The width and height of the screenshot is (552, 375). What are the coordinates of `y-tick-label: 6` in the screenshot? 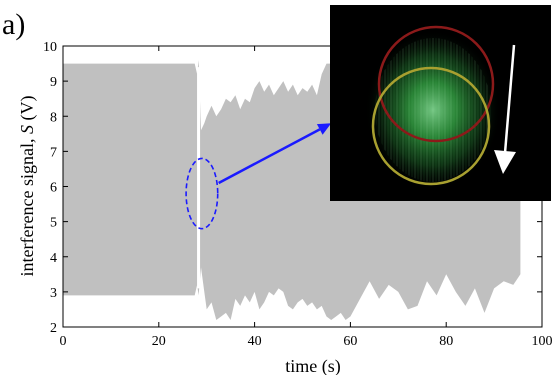 It's located at (53, 188).